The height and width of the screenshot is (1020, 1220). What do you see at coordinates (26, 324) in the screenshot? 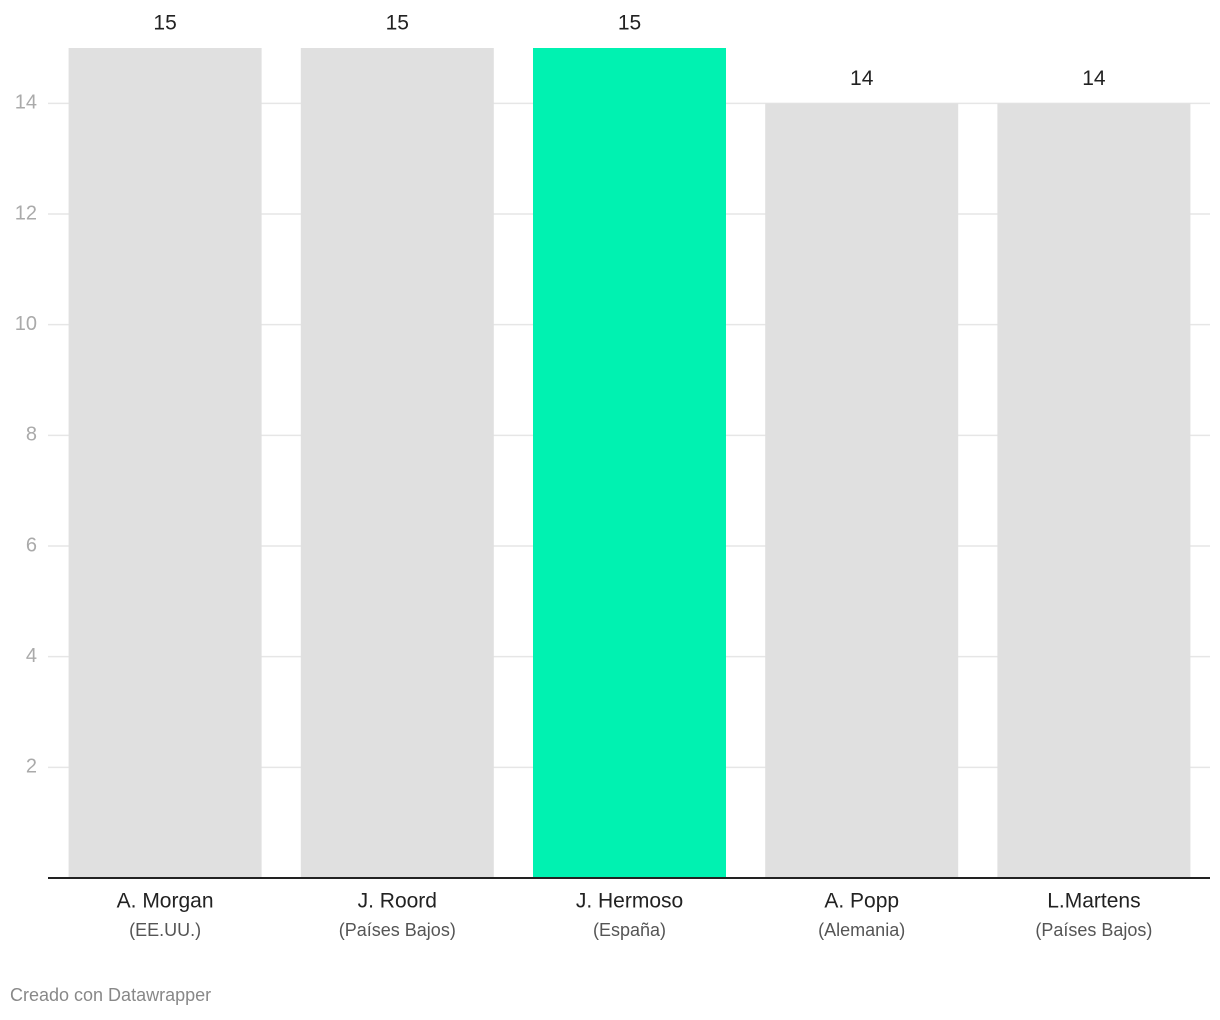
I see `y-tick-label: 10` at bounding box center [26, 324].